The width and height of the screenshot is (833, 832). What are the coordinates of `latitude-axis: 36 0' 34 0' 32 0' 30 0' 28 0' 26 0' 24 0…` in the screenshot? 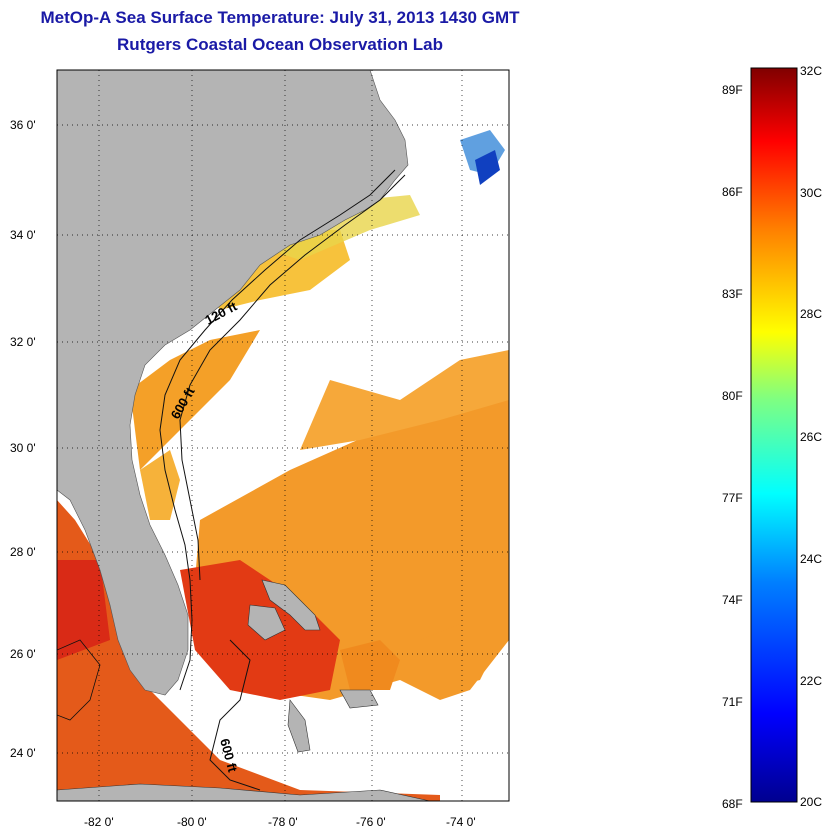 It's located at (23, 439).